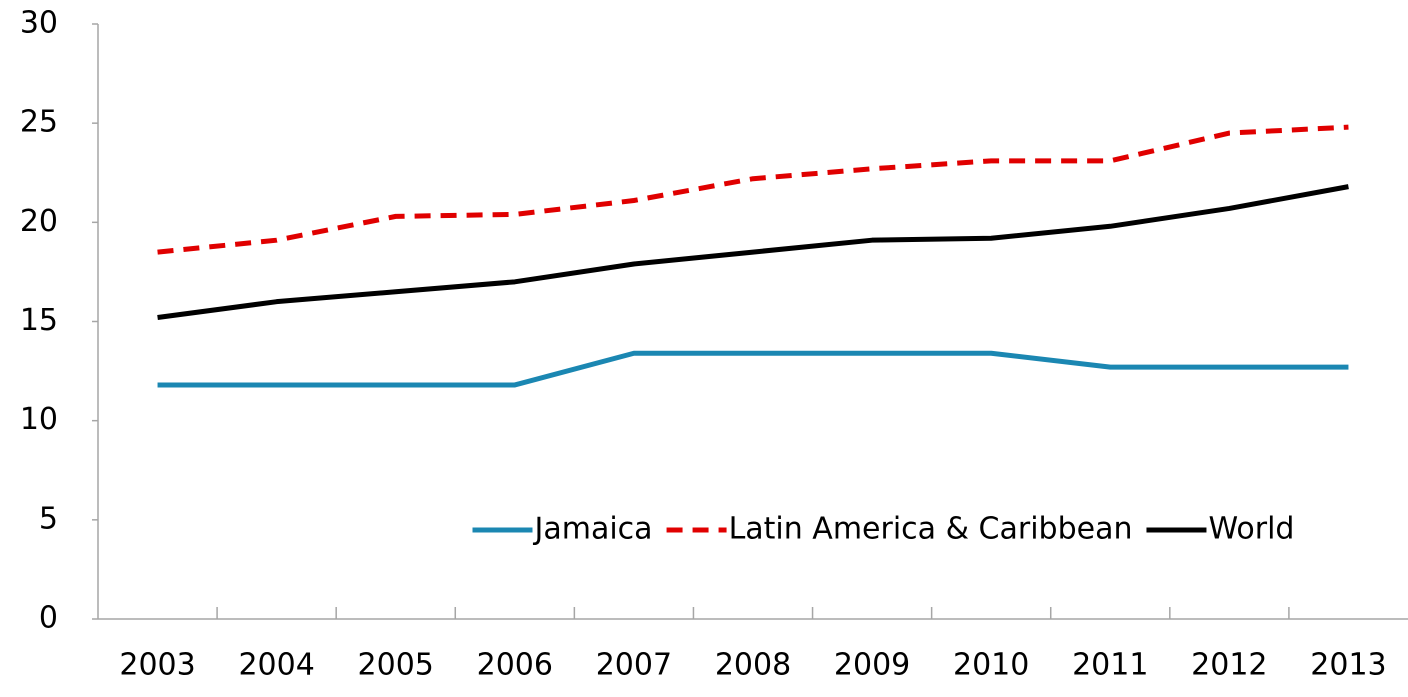 The width and height of the screenshot is (1408, 697). I want to click on y-tick-label: 25, so click(39, 122).